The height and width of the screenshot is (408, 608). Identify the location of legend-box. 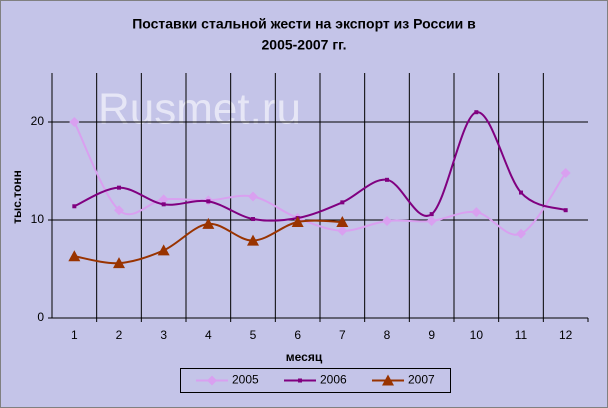
(315, 380).